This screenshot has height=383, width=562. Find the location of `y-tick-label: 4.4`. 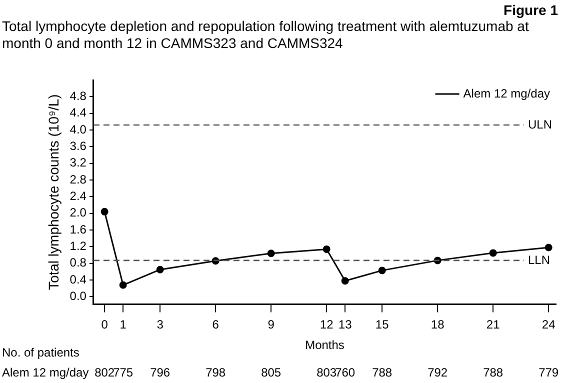

y-tick-label: 4.4 is located at coordinates (78, 113).